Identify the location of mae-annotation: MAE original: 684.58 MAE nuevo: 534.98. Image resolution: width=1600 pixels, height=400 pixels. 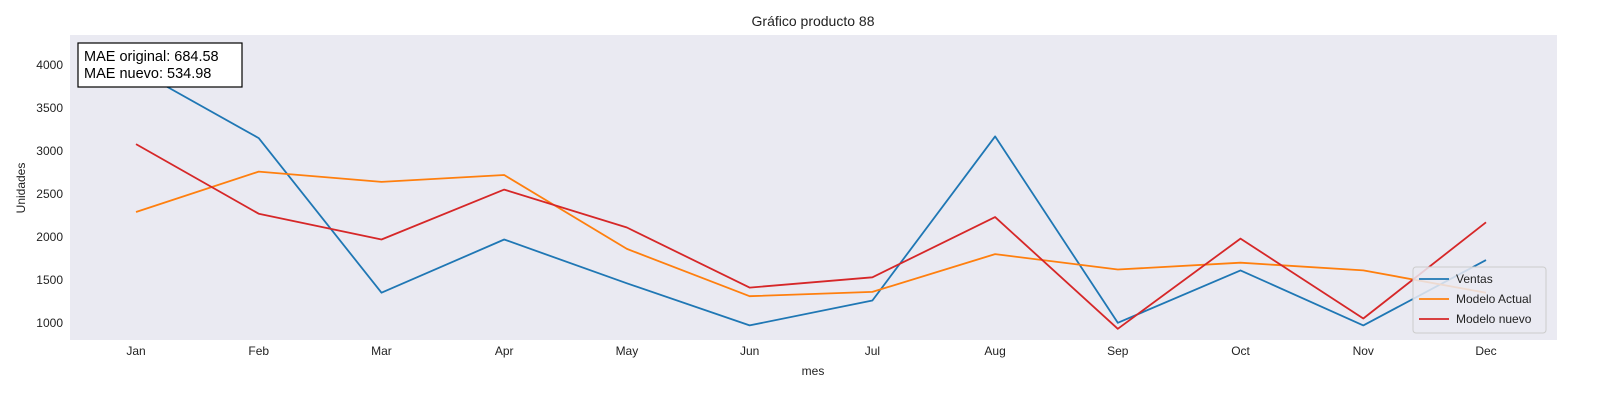
(160, 65).